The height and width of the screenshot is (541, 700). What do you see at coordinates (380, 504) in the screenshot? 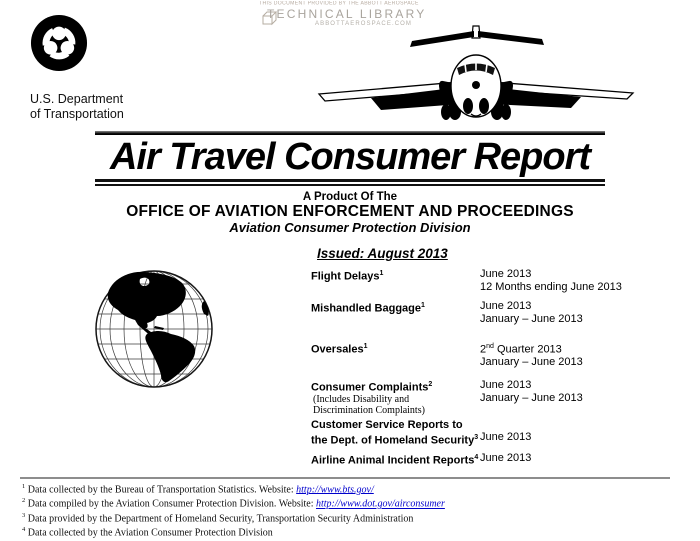
I see `dot-airconsumer-link: http://www.dot.gov/airconsumer` at bounding box center [380, 504].